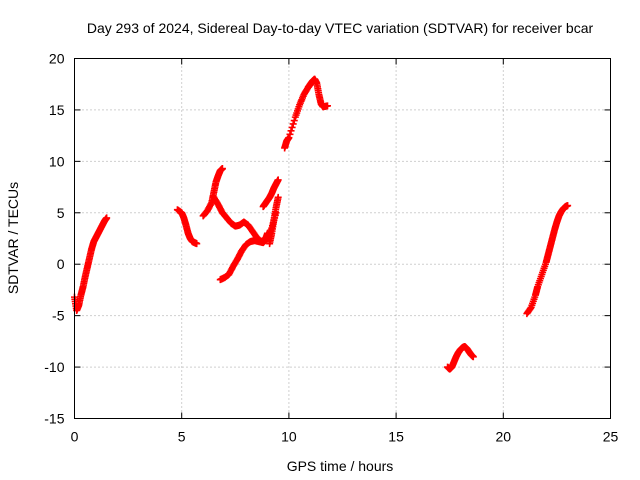 The height and width of the screenshot is (480, 640). Describe the element at coordinates (54, 419) in the screenshot. I see `y-tick-label: -15` at that location.